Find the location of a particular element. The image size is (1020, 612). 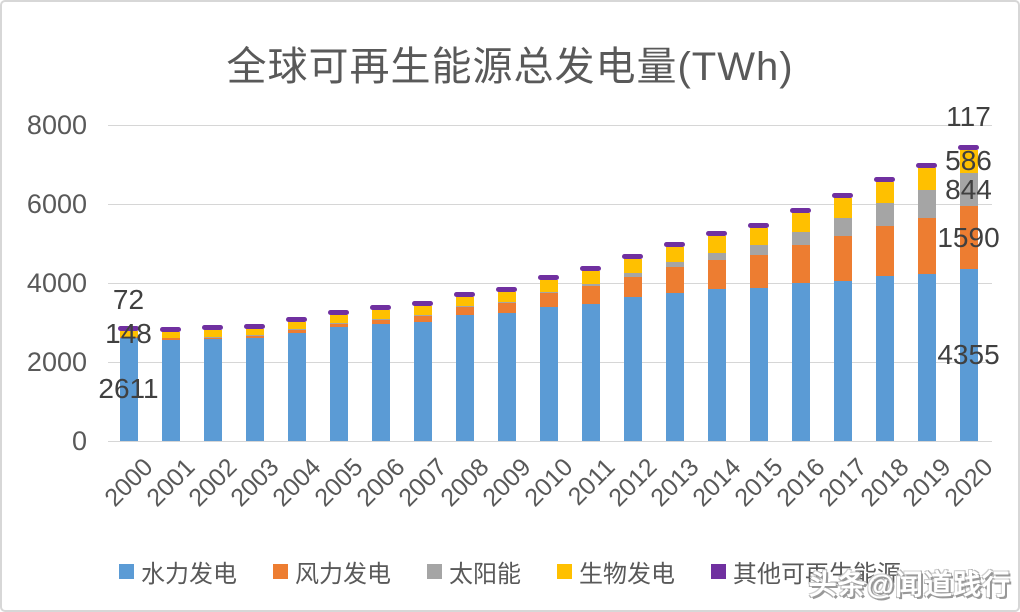

legend-item: 风力发电 is located at coordinates (332, 571).